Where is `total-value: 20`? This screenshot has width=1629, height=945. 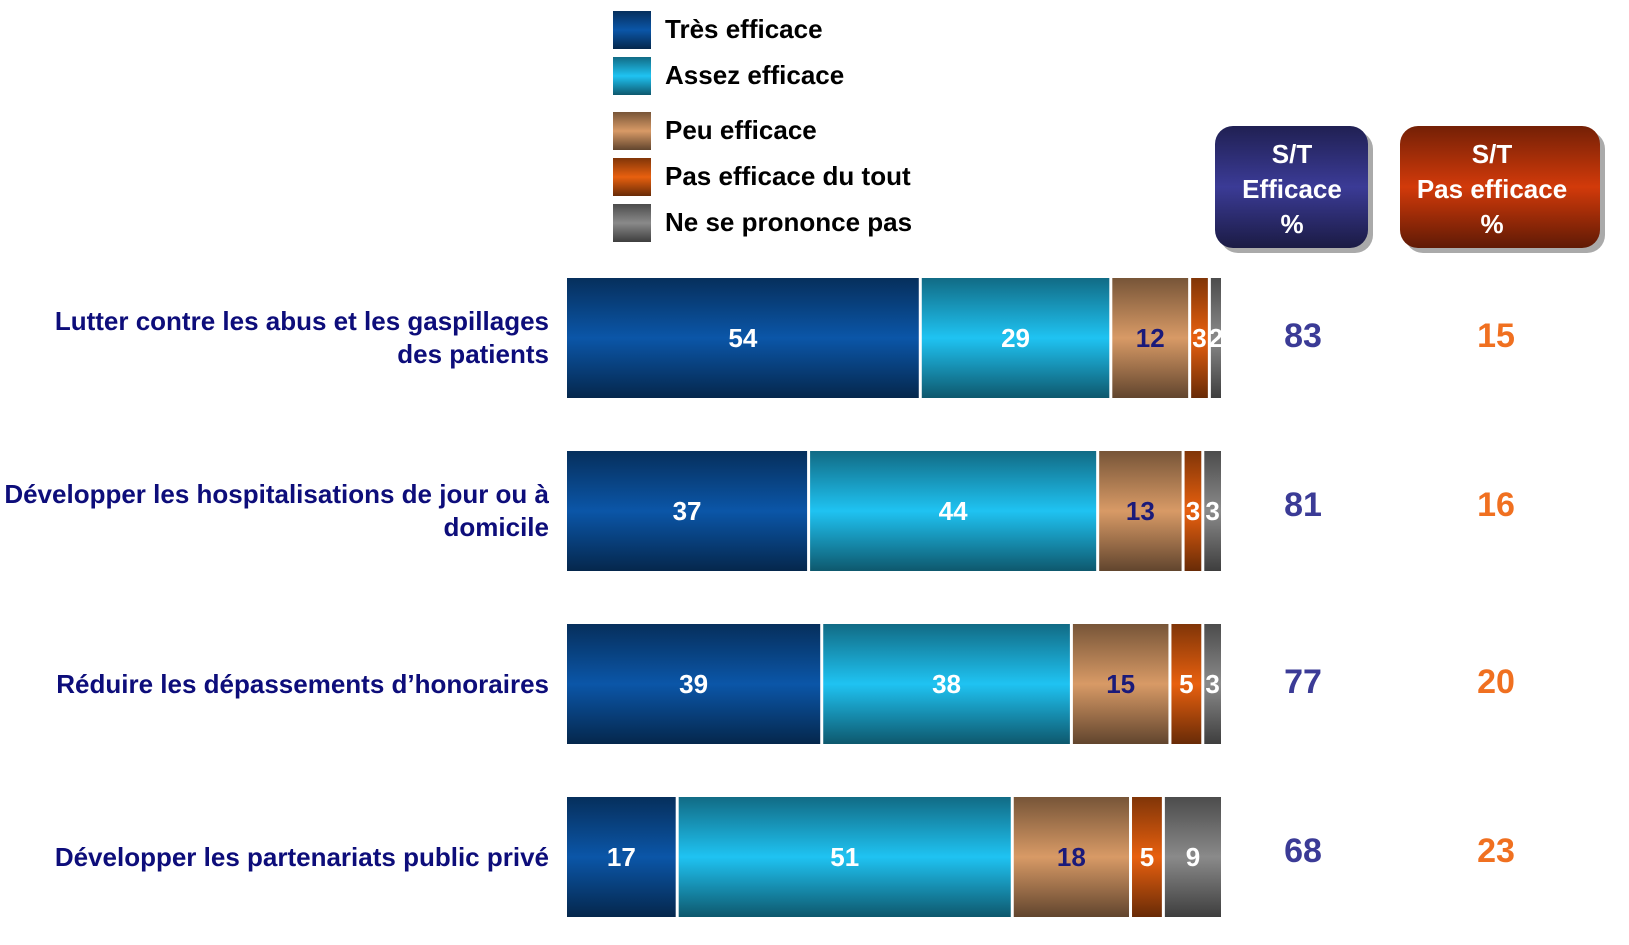
total-value: 20 is located at coordinates (1496, 682).